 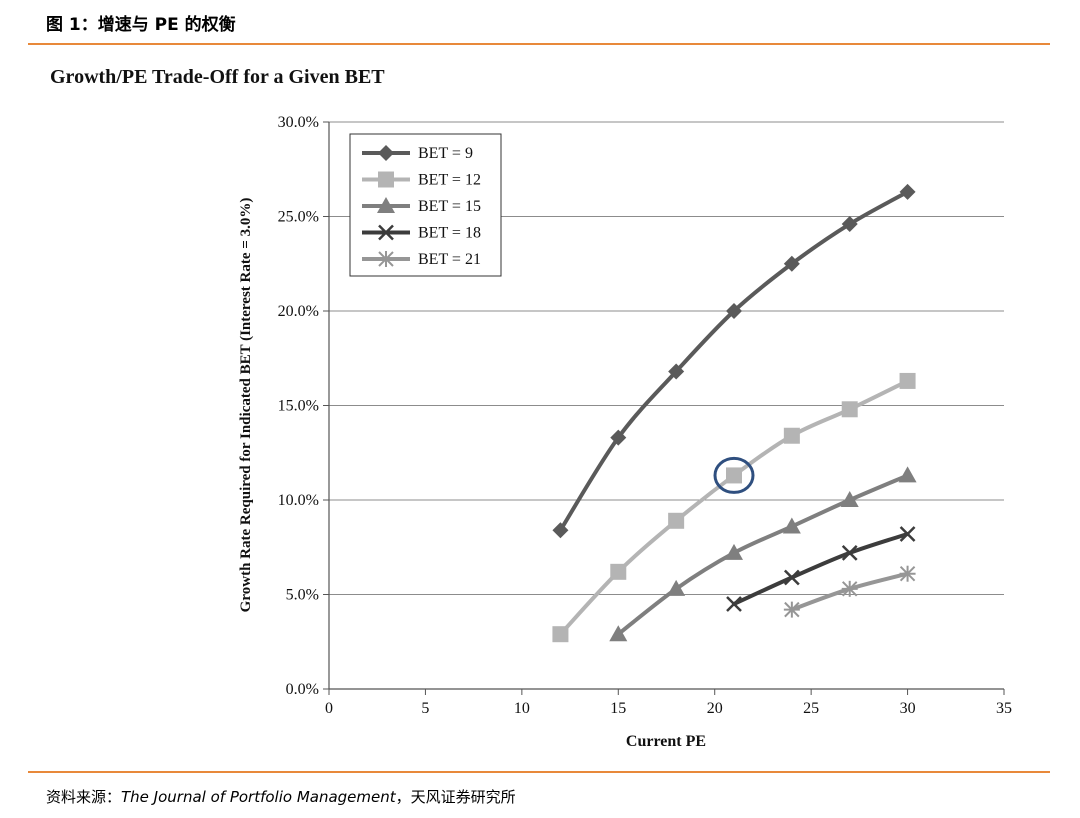 What do you see at coordinates (449, 233) in the screenshot?
I see `legend-label: BET = 18` at bounding box center [449, 233].